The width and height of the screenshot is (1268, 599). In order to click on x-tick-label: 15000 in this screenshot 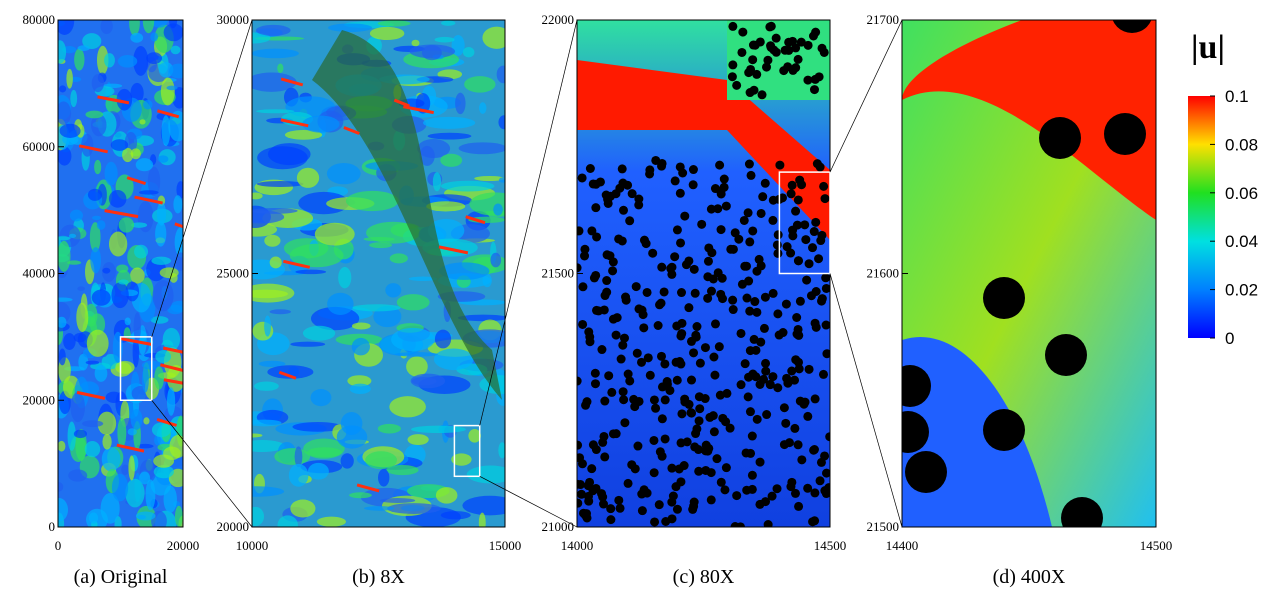, I will do `click(505, 545)`.